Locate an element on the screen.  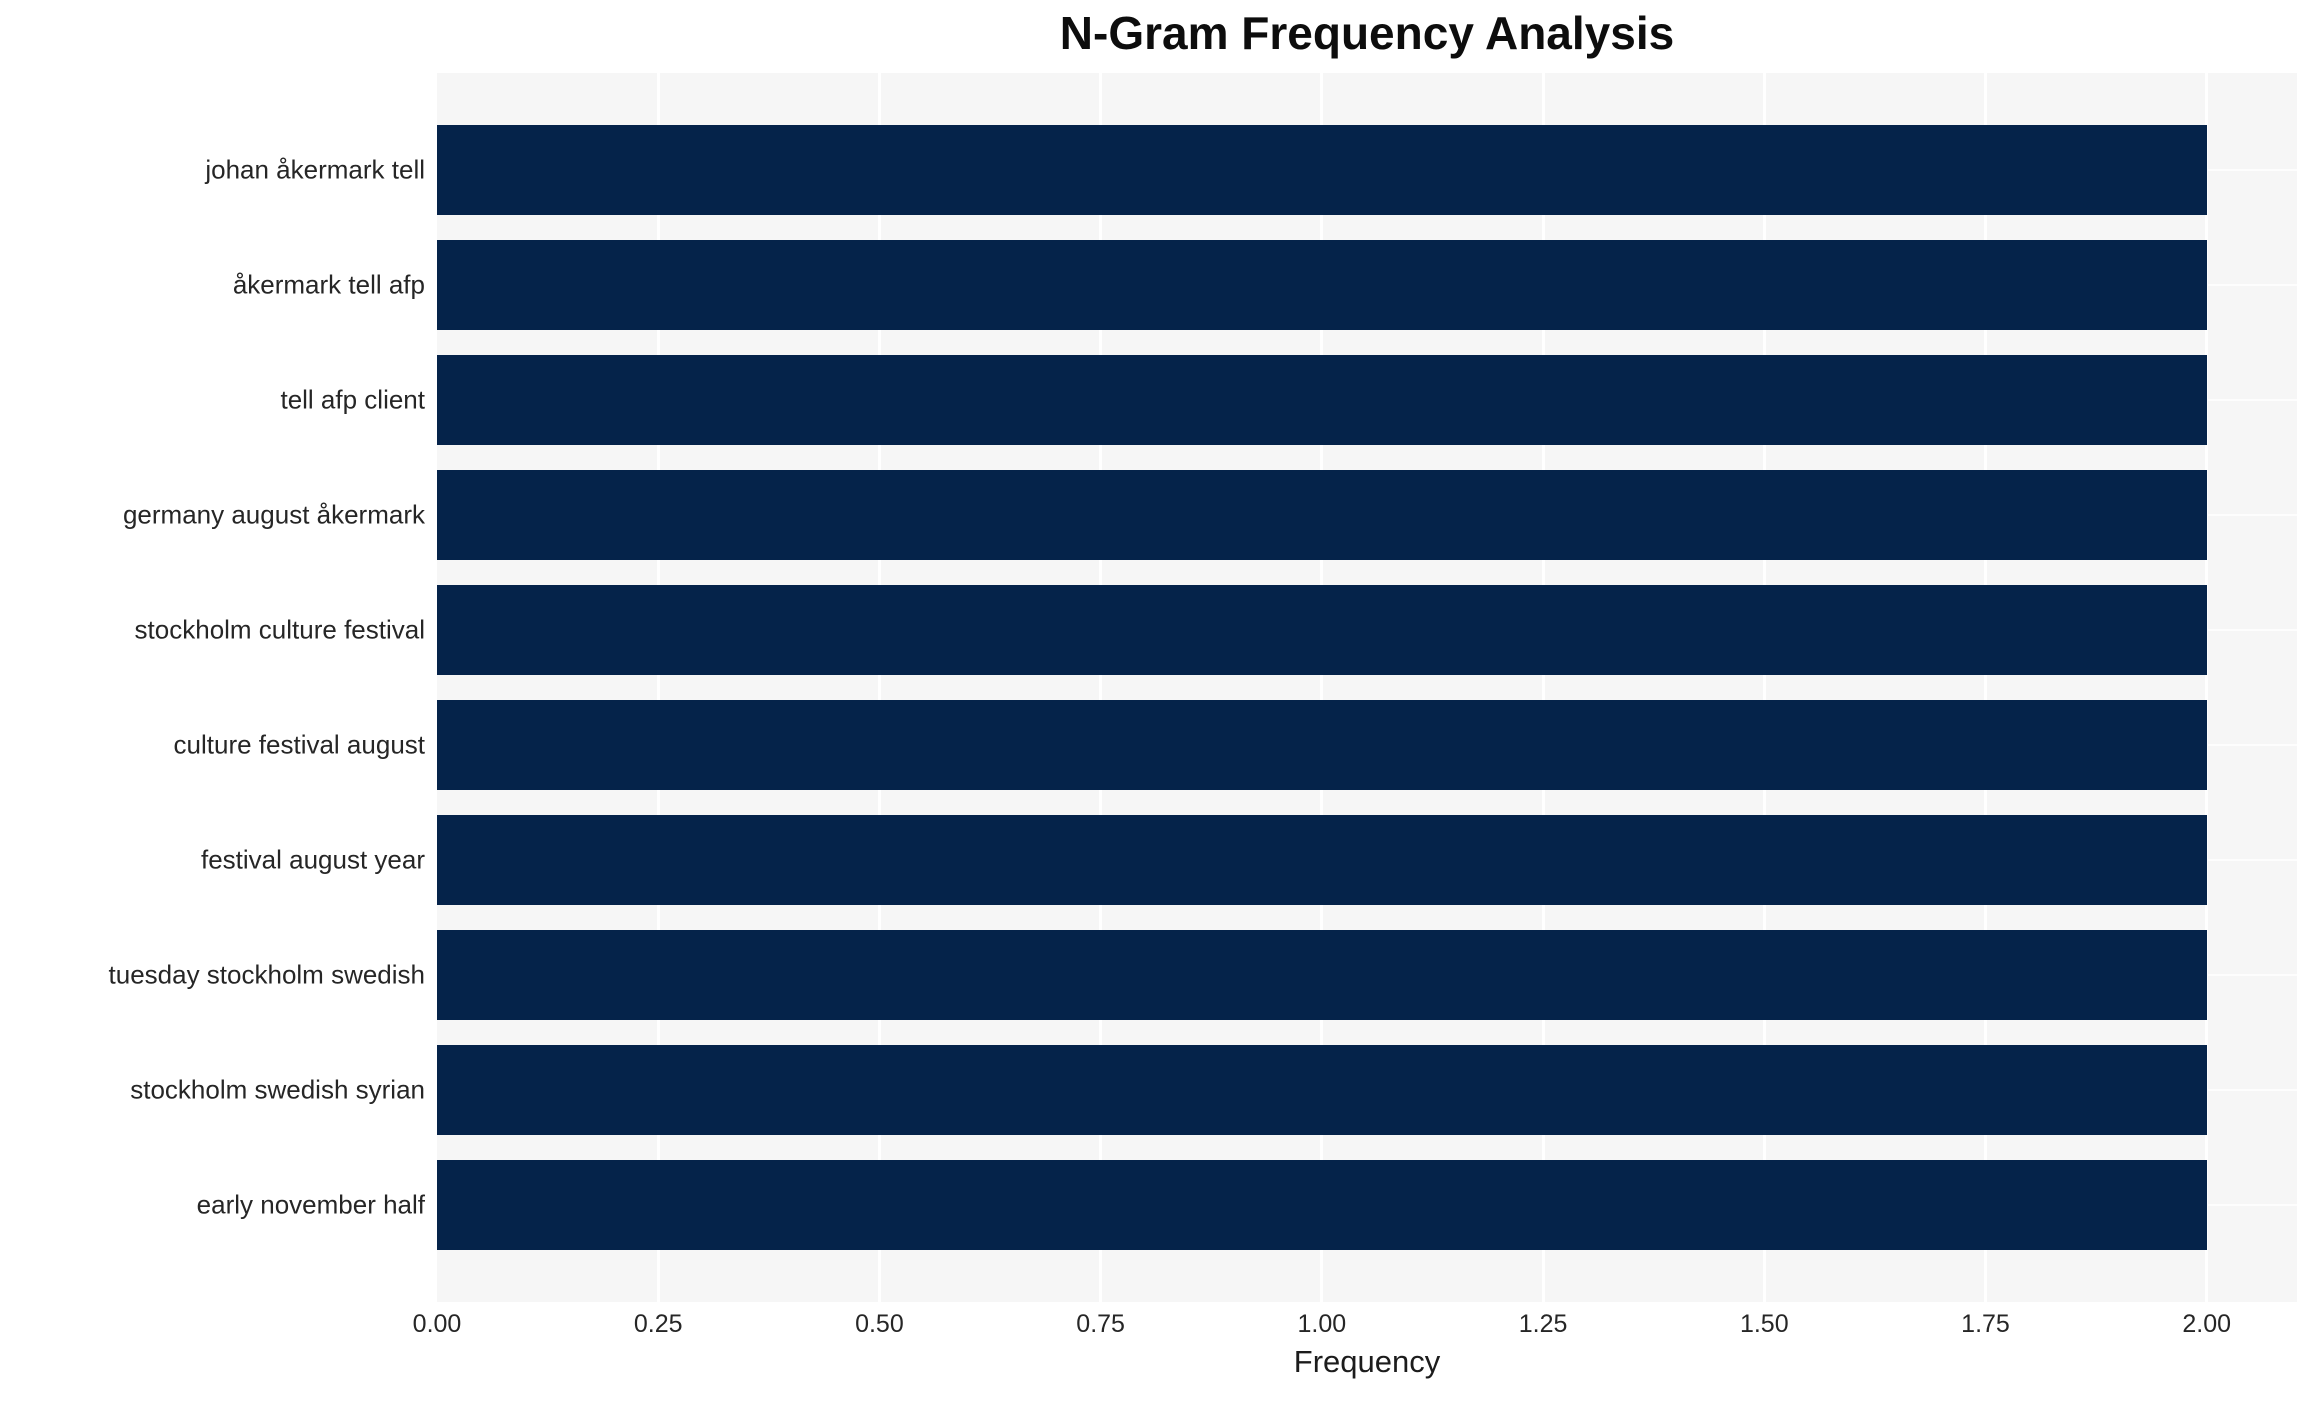
y-axis-label: tuesday stockholm swedish is located at coordinates (266, 974).